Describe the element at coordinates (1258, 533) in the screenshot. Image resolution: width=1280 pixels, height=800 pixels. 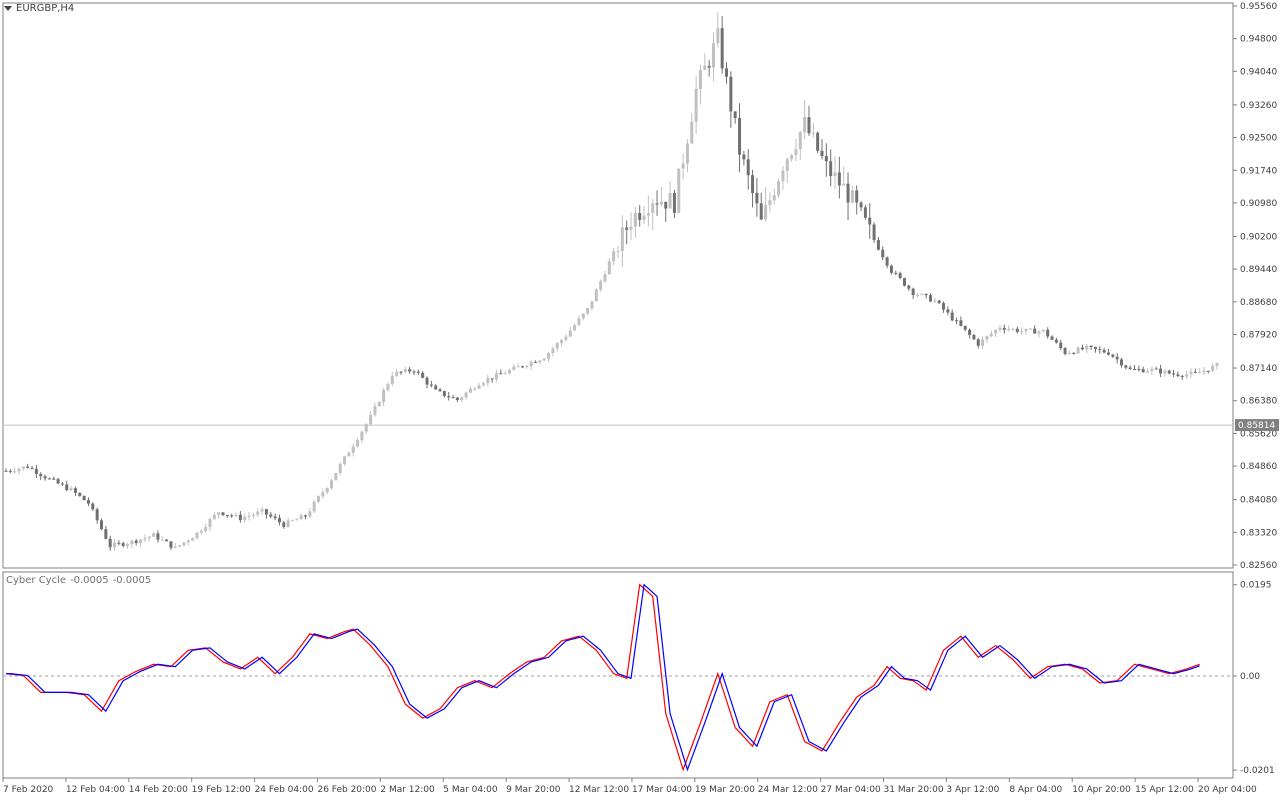
I see `price-tick-label: 0.83320` at that location.